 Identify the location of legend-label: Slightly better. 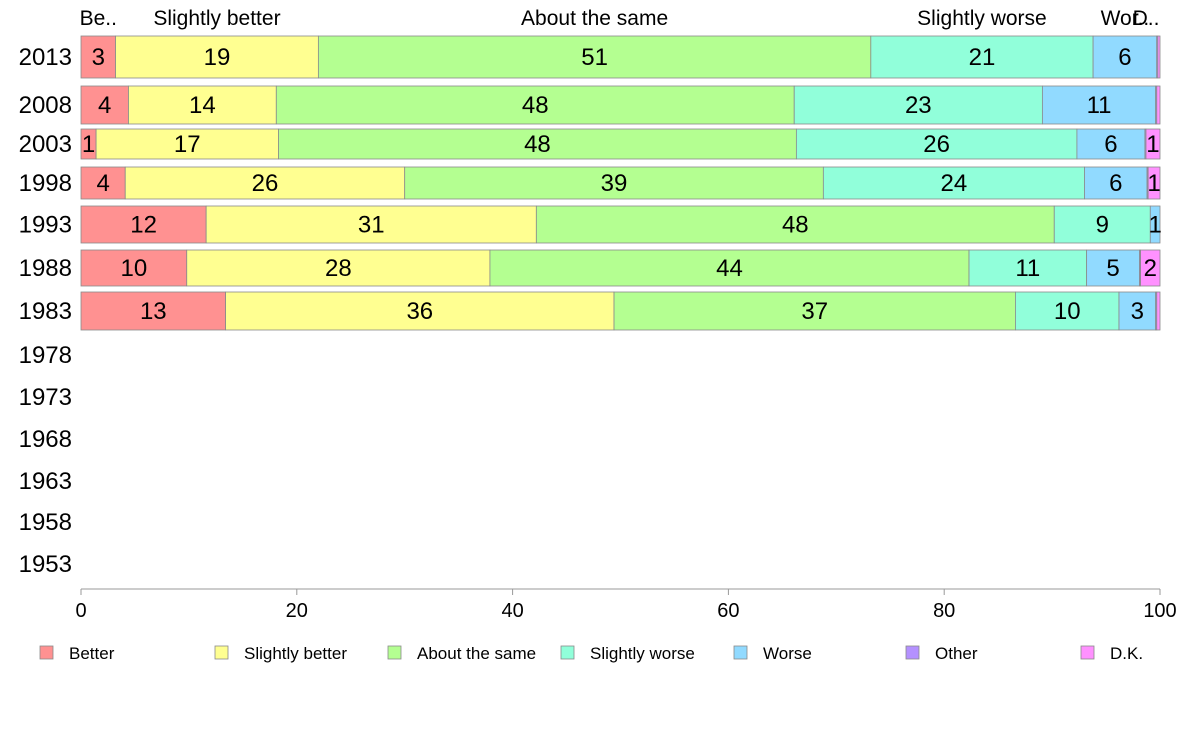
(295, 653).